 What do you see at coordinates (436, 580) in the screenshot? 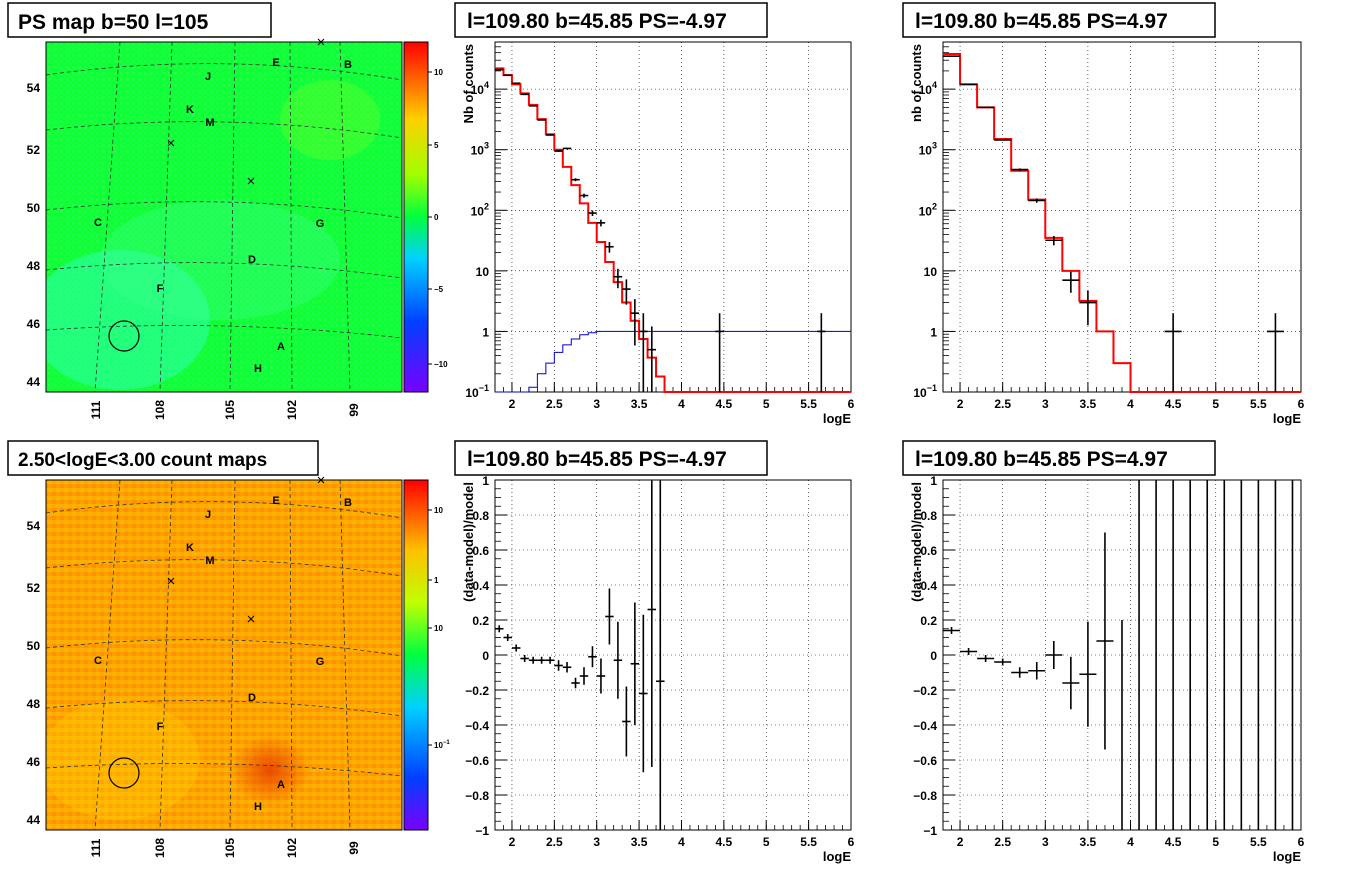
I see `colorbar-tick-label: 1` at bounding box center [436, 580].